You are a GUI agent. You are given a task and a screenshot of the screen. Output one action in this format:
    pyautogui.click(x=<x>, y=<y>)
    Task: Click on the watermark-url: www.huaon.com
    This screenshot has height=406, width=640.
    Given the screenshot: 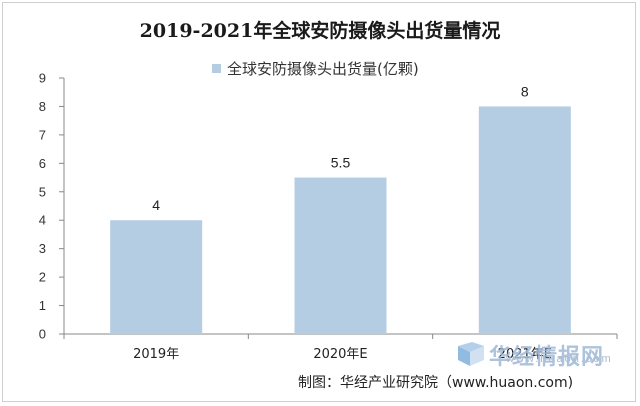 What is the action you would take?
    pyautogui.click(x=559, y=359)
    